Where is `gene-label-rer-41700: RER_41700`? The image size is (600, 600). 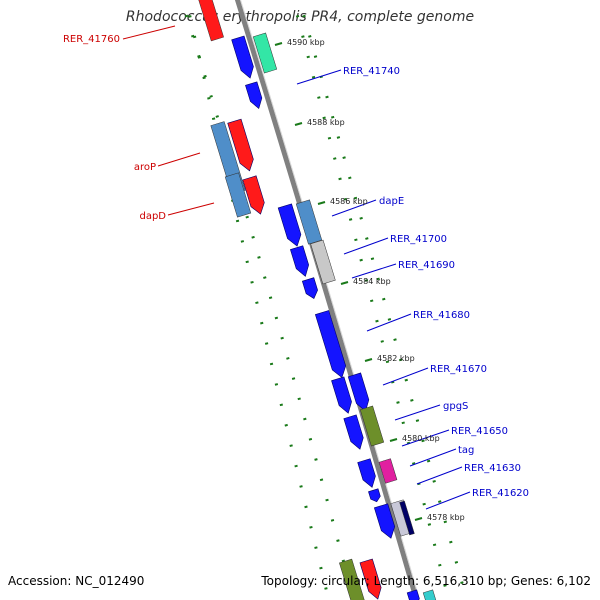 gene-label-rer-41700: RER_41700 is located at coordinates (418, 239).